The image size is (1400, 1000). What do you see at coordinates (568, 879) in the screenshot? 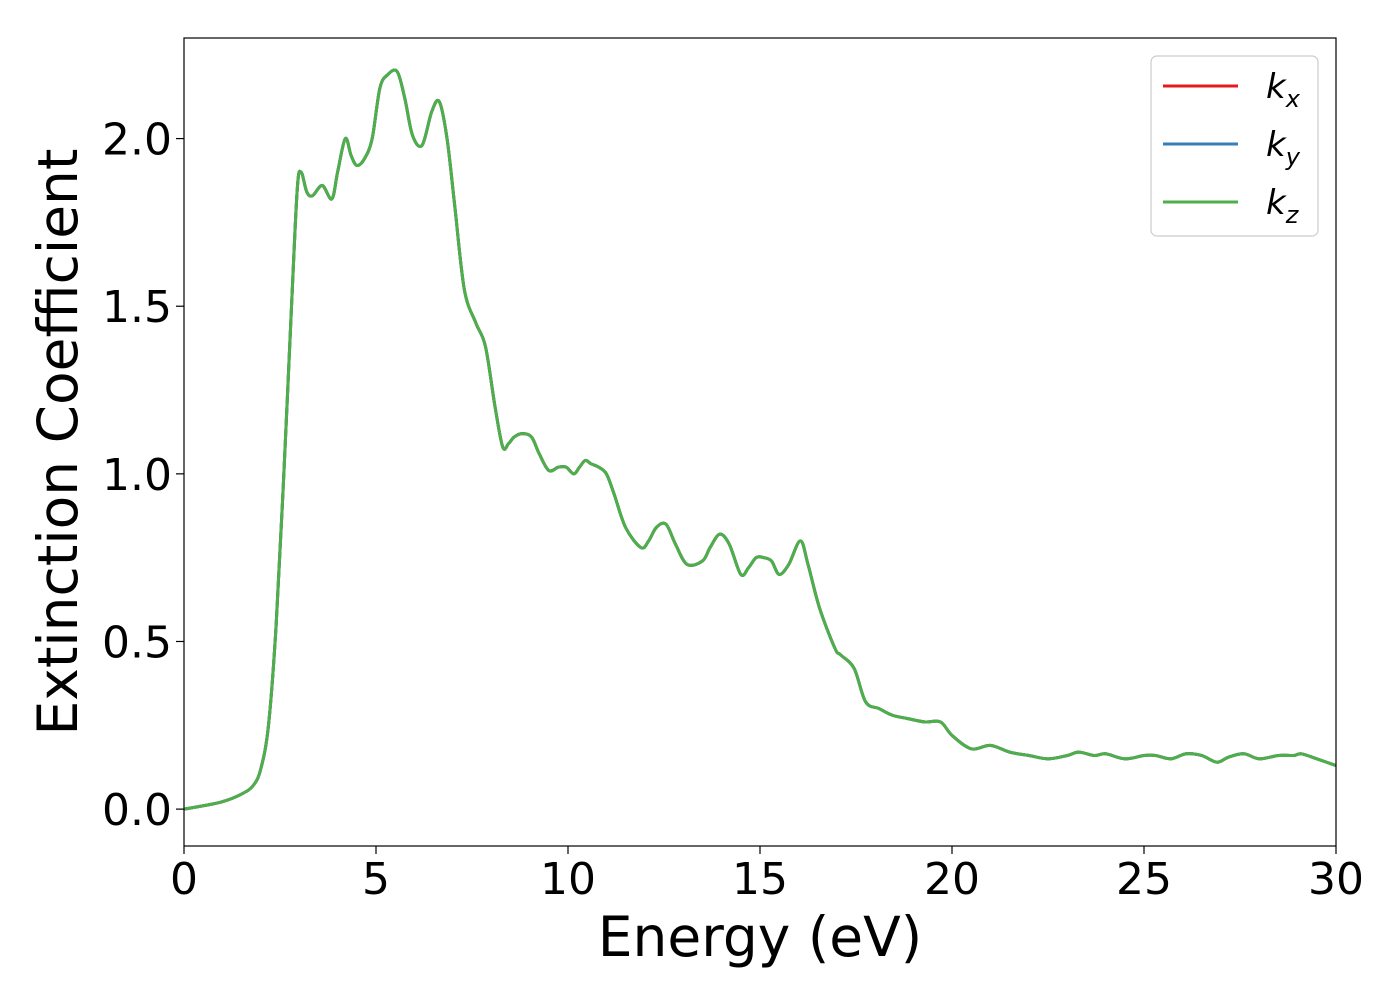
I see `x-tick-label: 10` at bounding box center [568, 879].